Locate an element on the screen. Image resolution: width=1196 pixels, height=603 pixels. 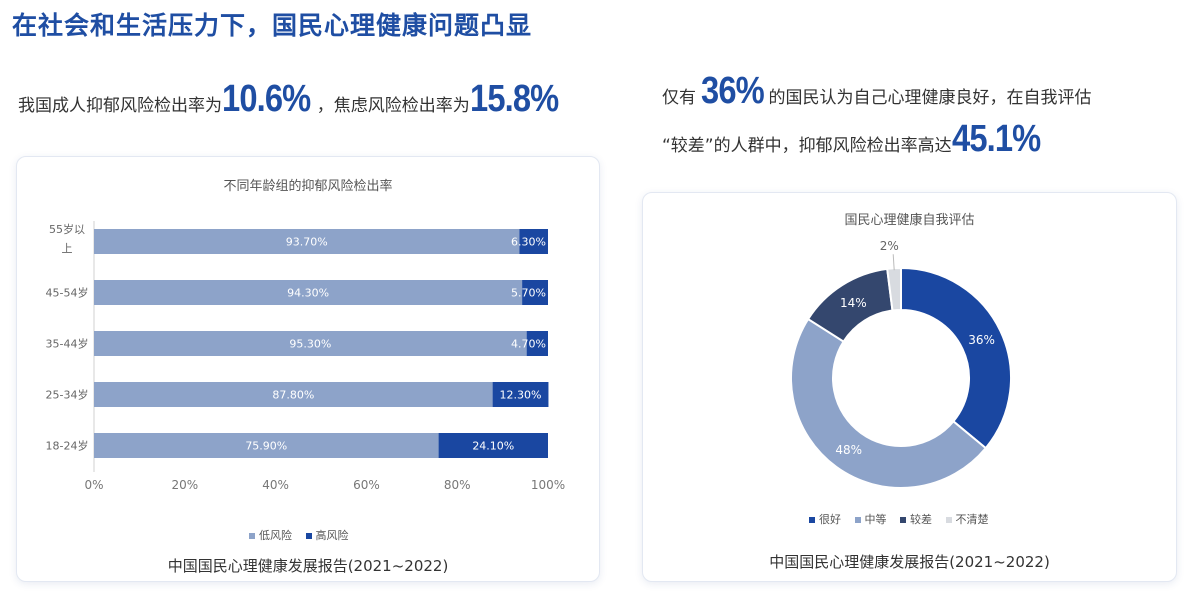
x-tick-label: 100% is located at coordinates (548, 485).